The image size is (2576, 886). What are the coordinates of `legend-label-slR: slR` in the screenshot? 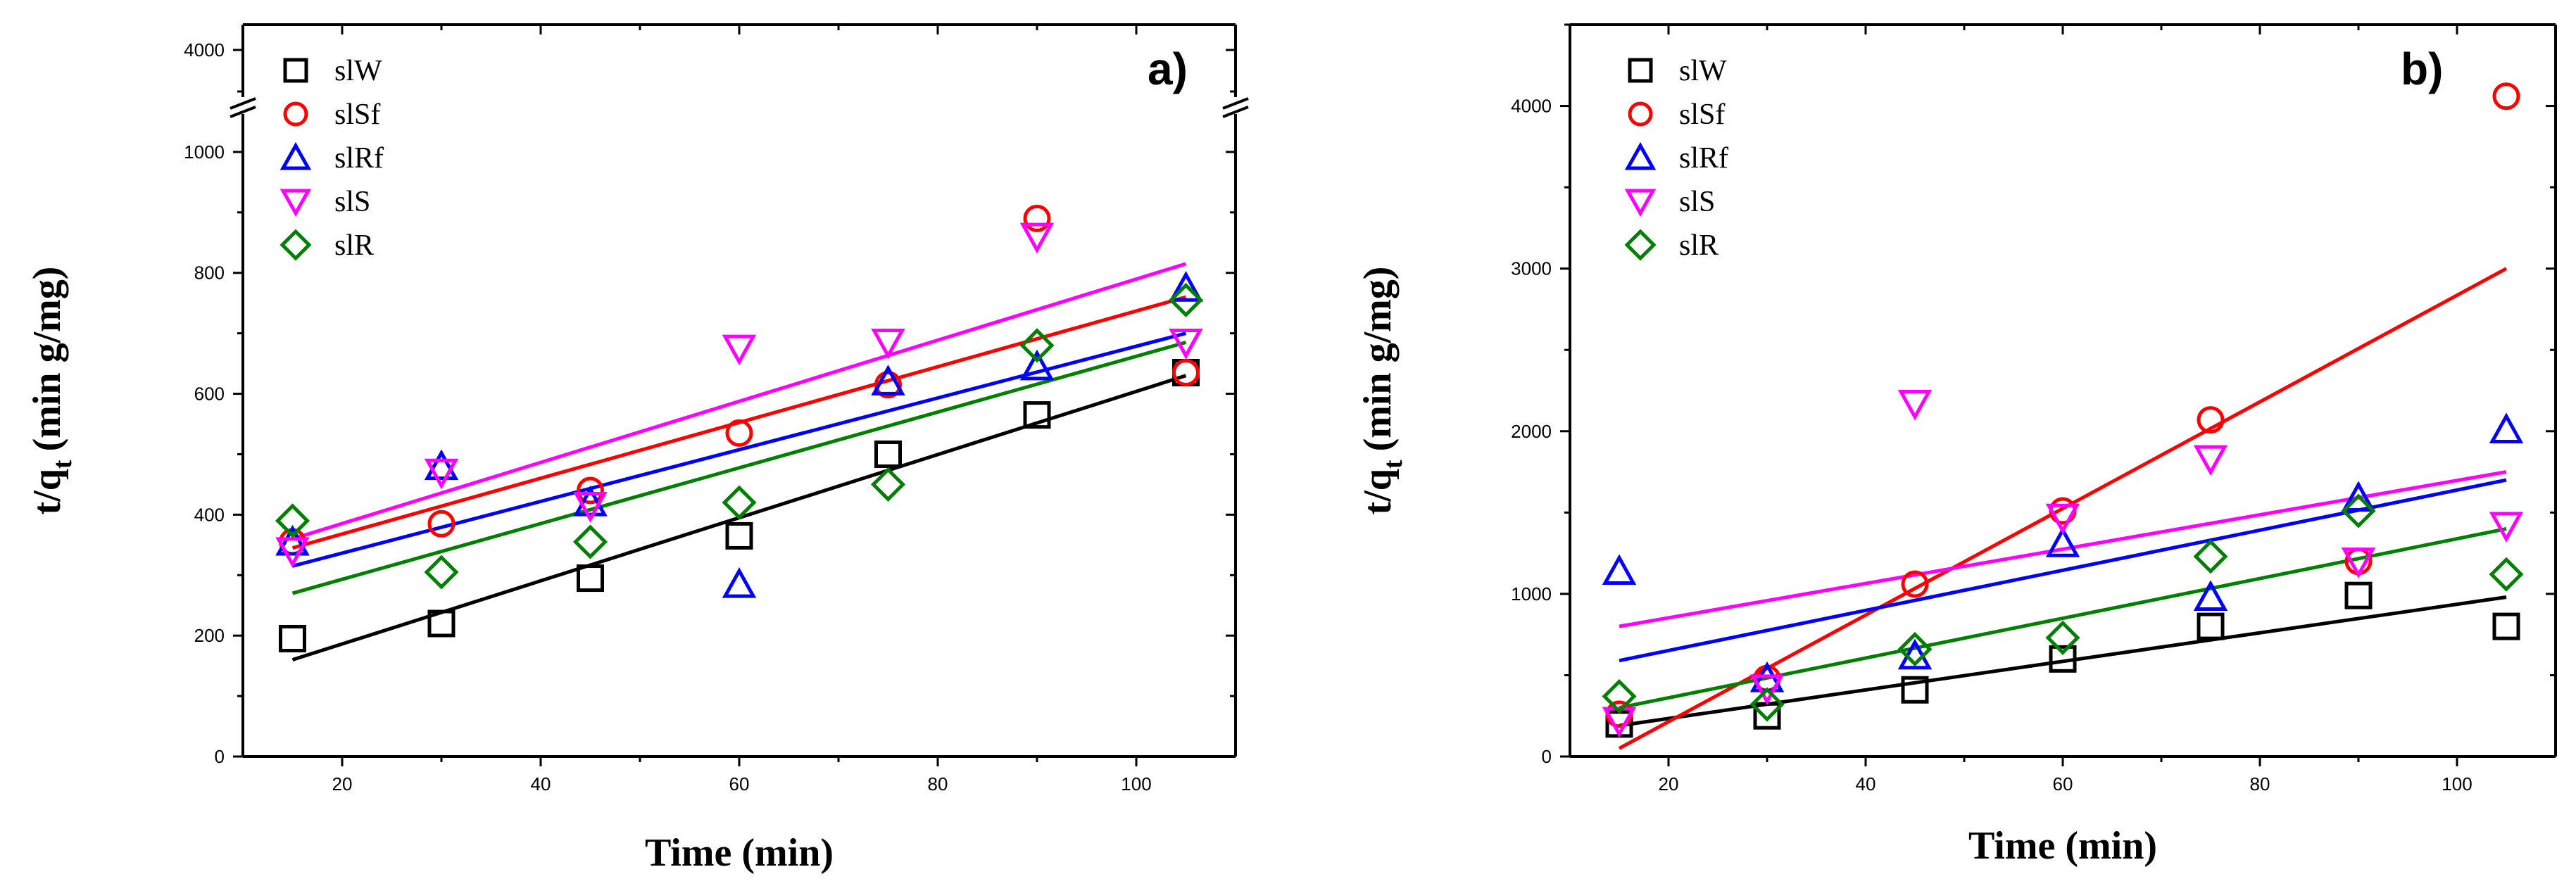 It's located at (354, 246).